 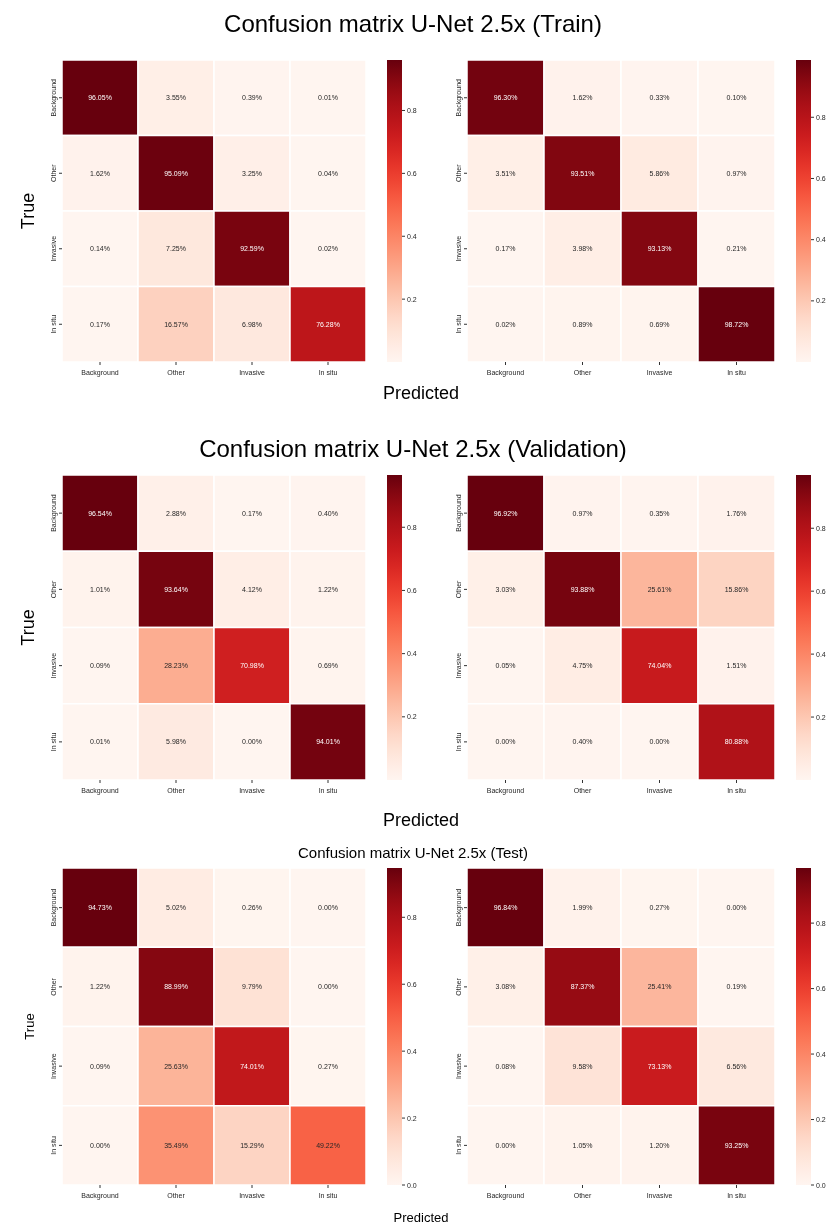 I want to click on text: Confusion matrix U-Net 2.5x (Test), so click(x=413, y=852).